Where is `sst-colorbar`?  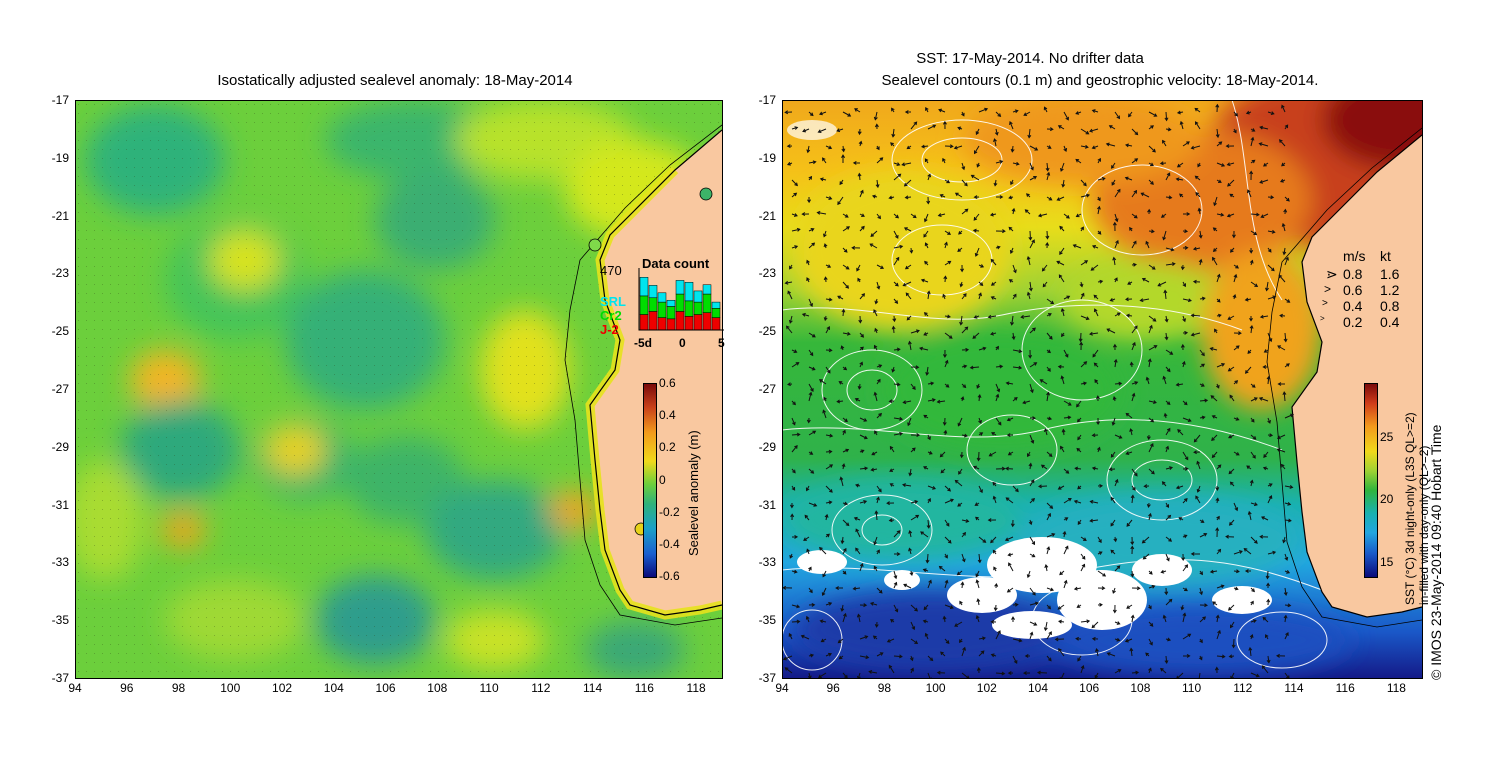
sst-colorbar is located at coordinates (1371, 480).